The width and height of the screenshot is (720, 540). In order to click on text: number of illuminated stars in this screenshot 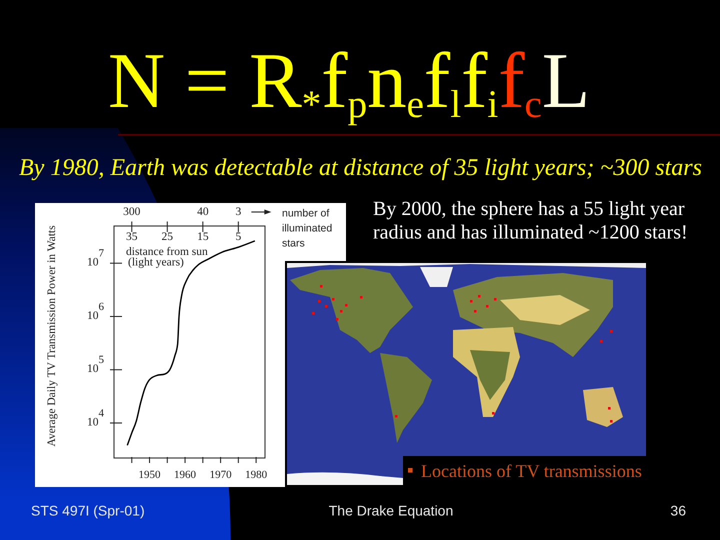, I will do `click(307, 229)`.